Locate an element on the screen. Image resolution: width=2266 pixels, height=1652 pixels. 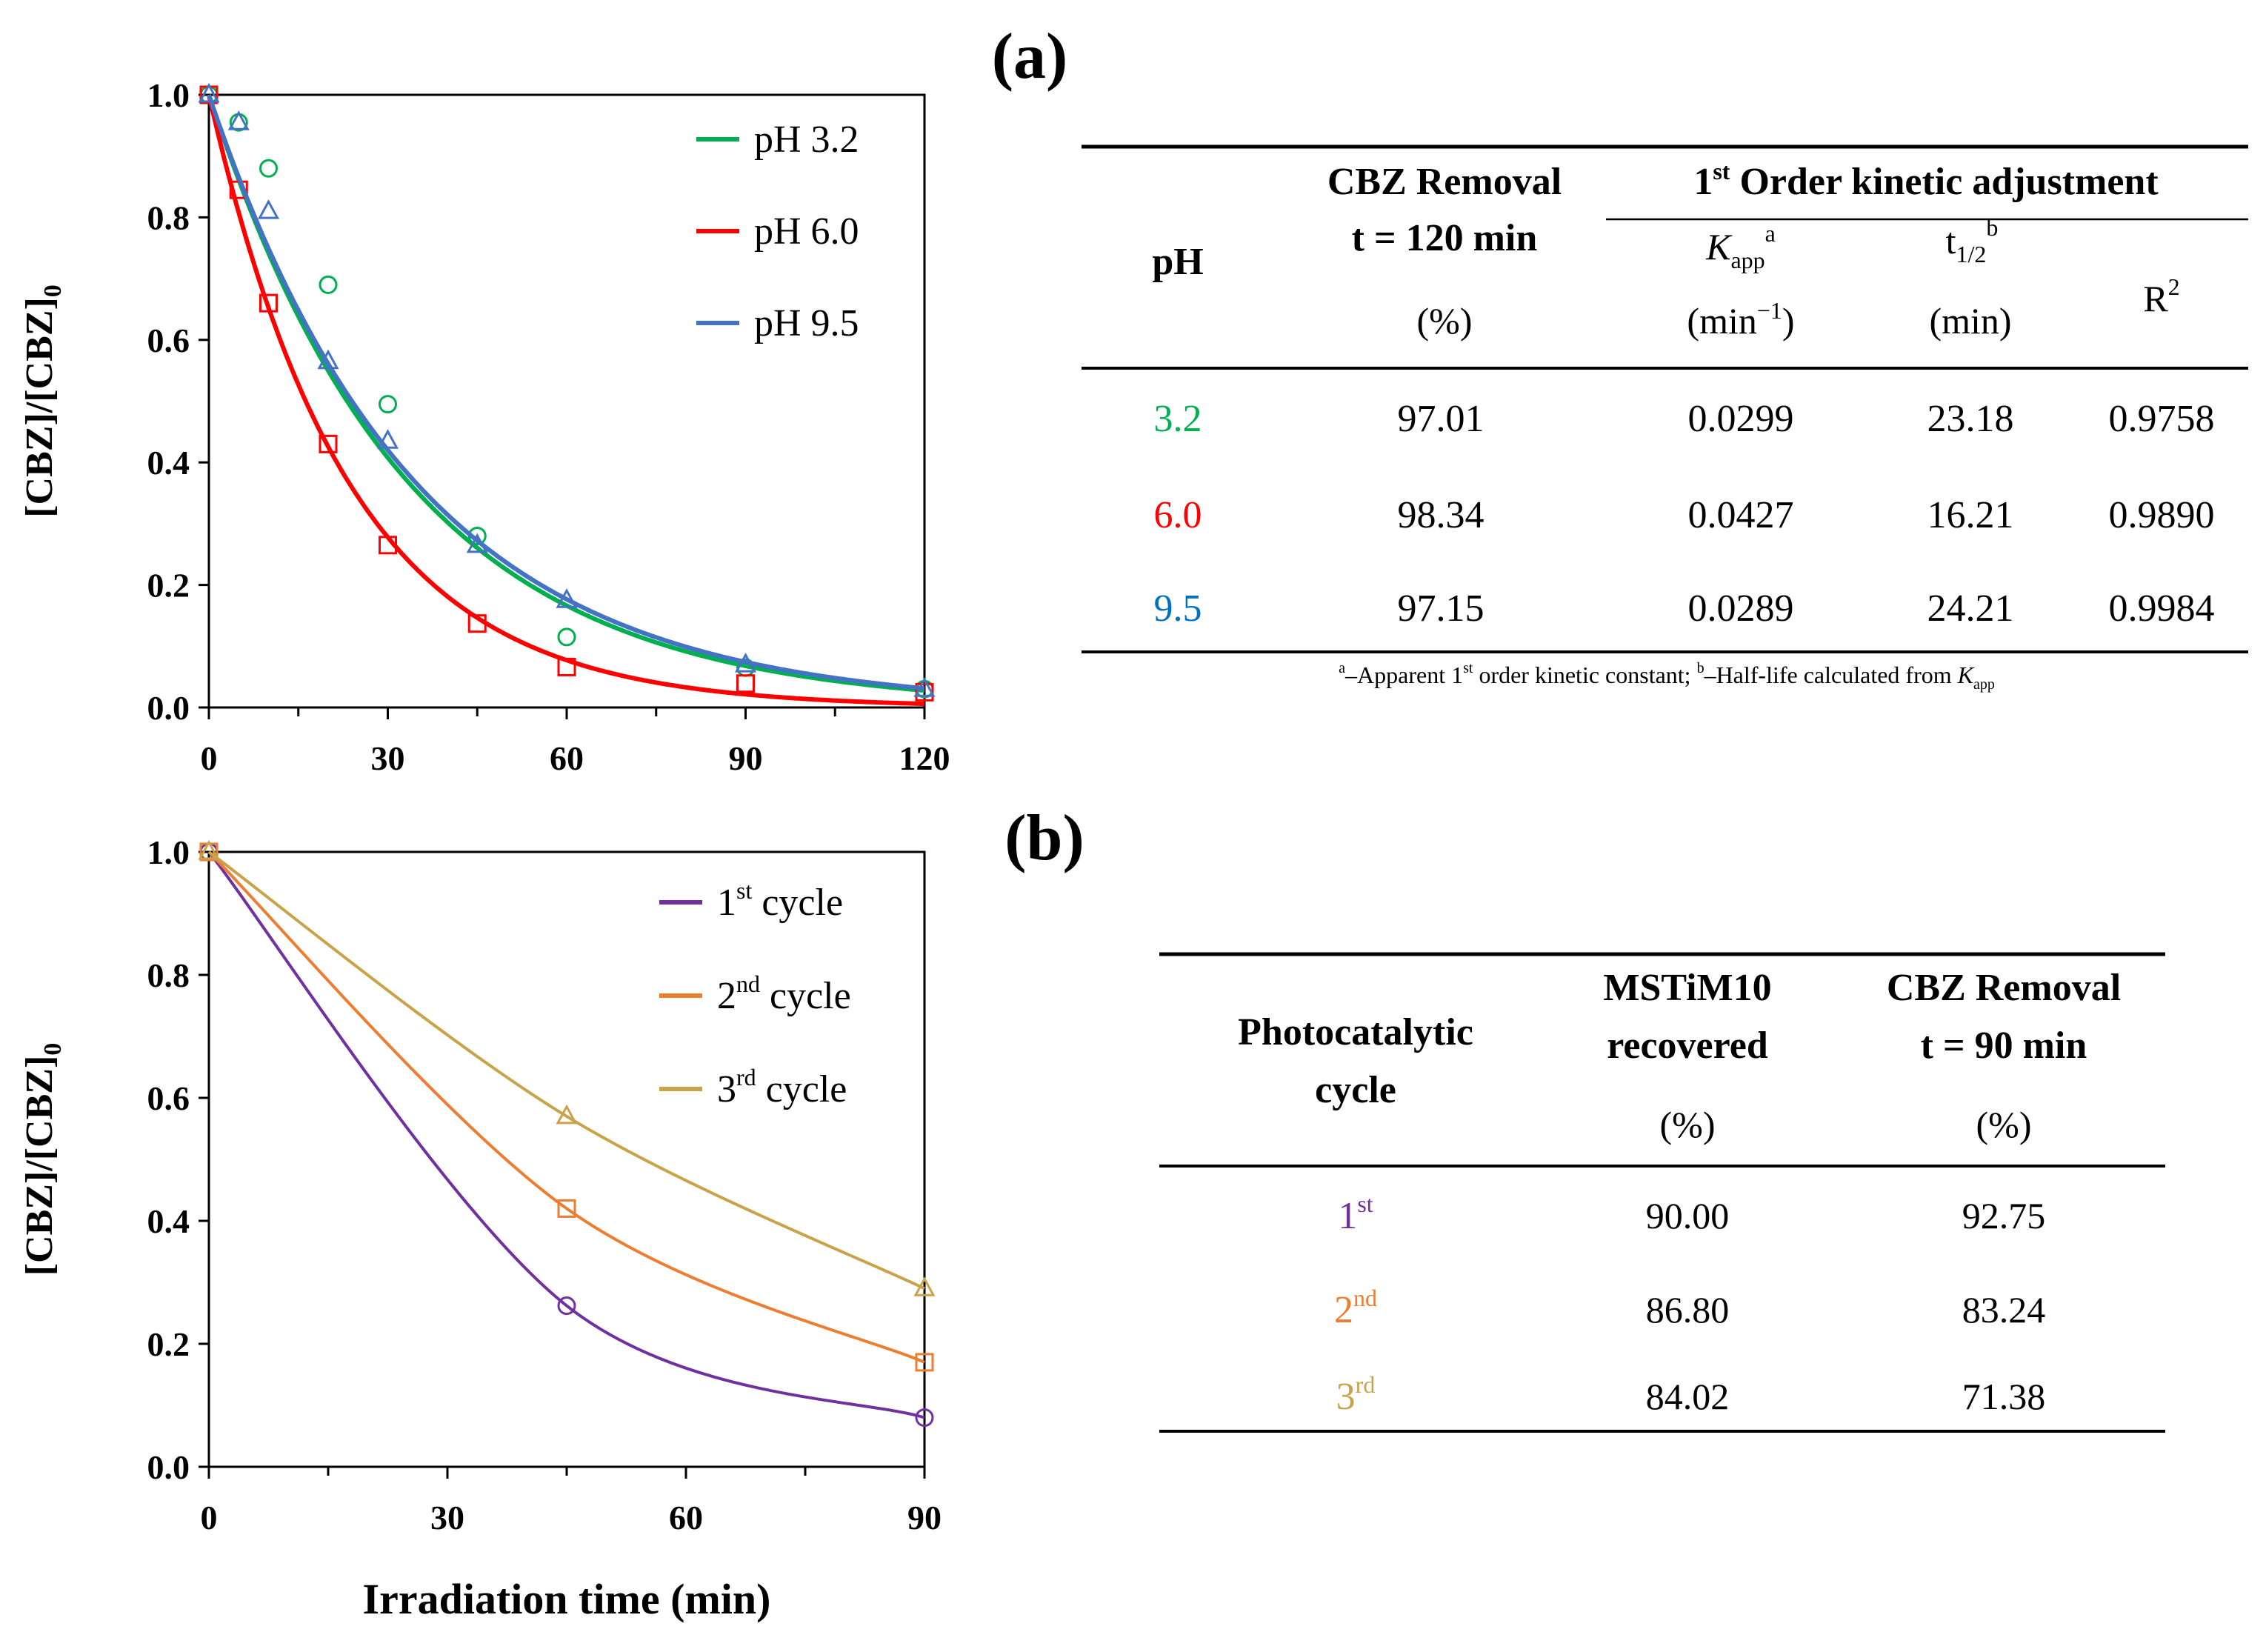
y-axis-label-sub: 0 is located at coordinates (53, 290).